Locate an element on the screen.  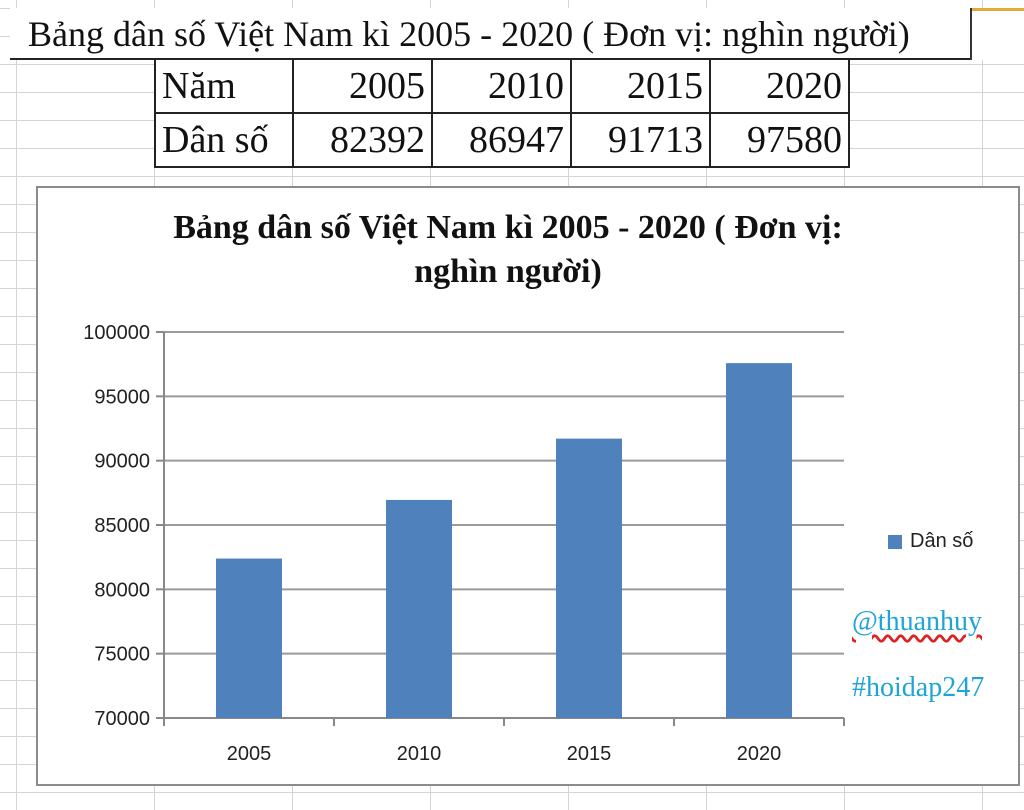
chart-legend: Dân số is located at coordinates (930, 541).